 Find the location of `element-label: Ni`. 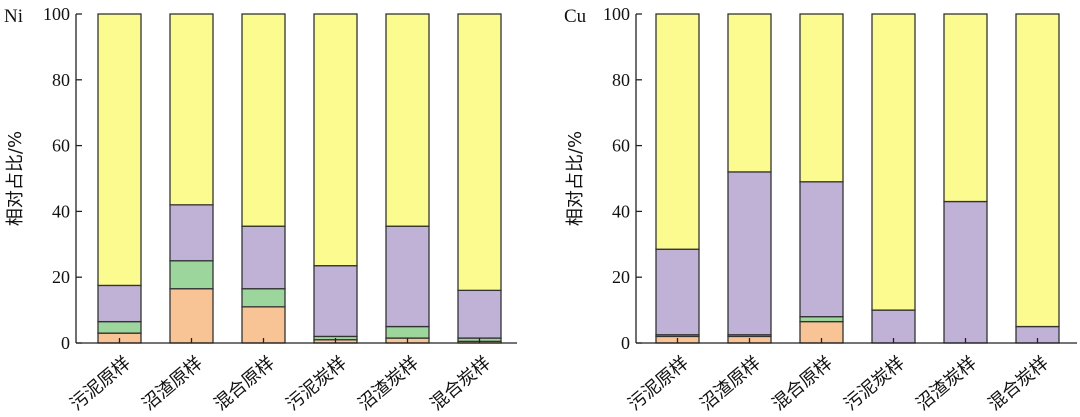

element-label: Ni is located at coordinates (13, 16).